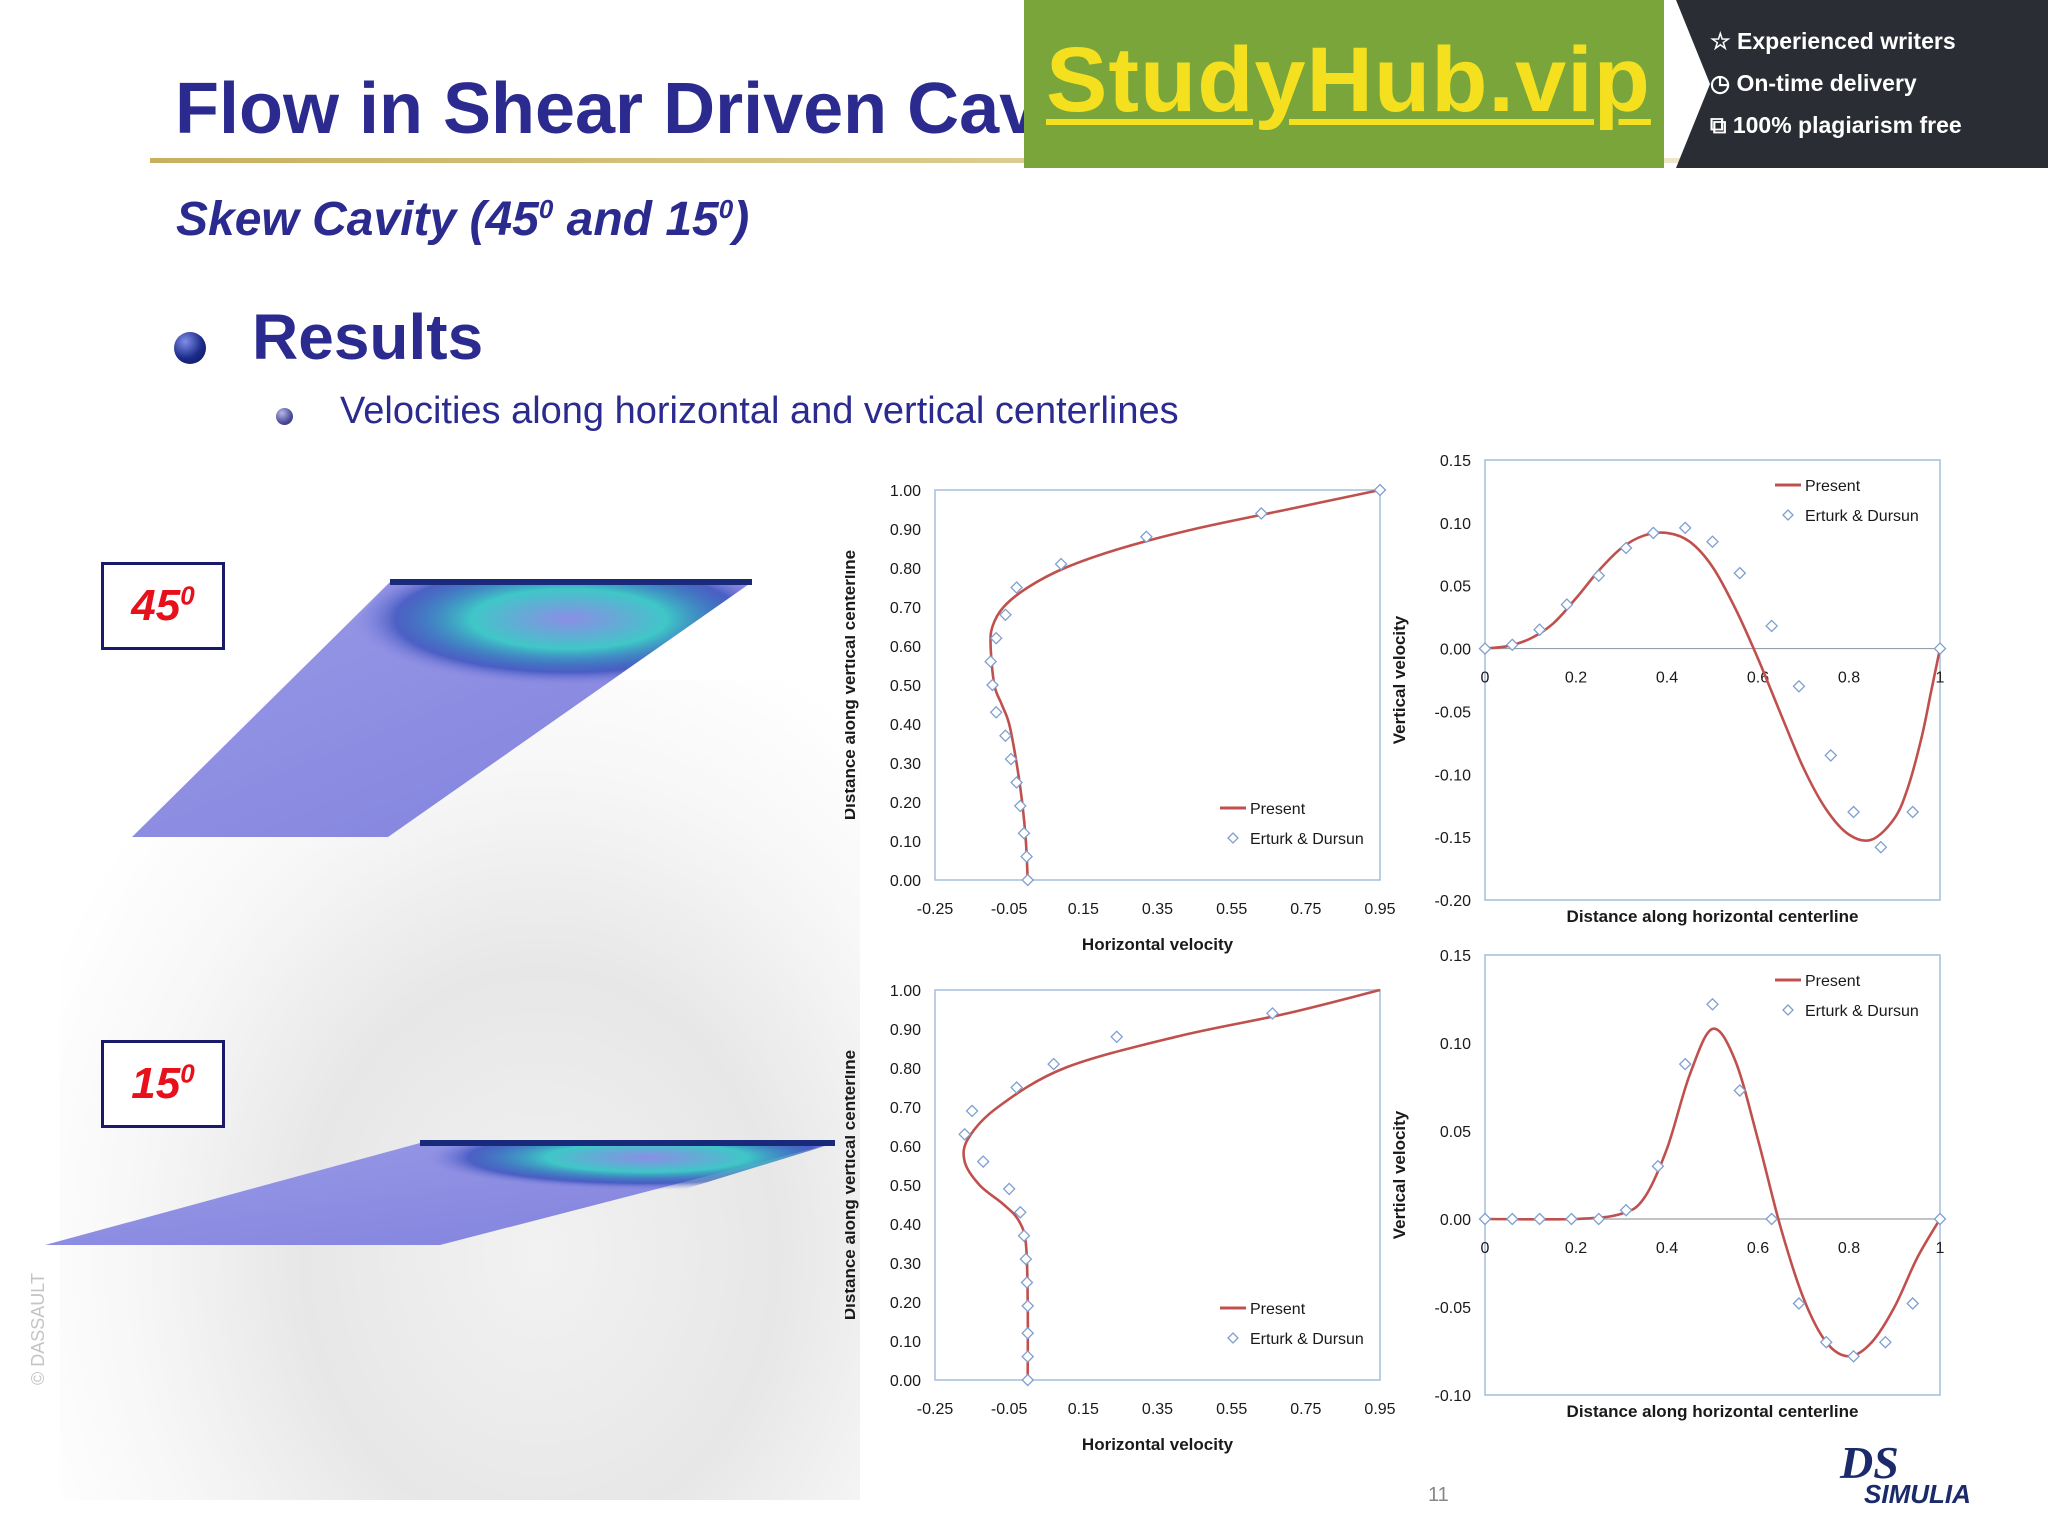 Image resolution: width=2048 pixels, height=1536 pixels. Describe the element at coordinates (1453, 775) in the screenshot. I see `y-tick-label: -0.10` at that location.